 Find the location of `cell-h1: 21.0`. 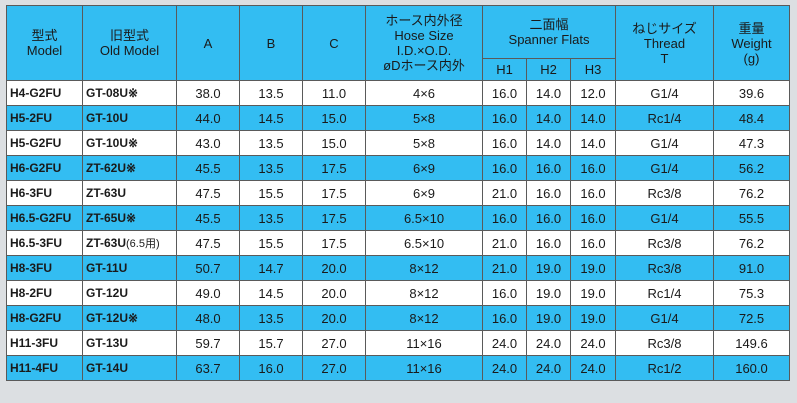

cell-h1: 21.0 is located at coordinates (504, 268).